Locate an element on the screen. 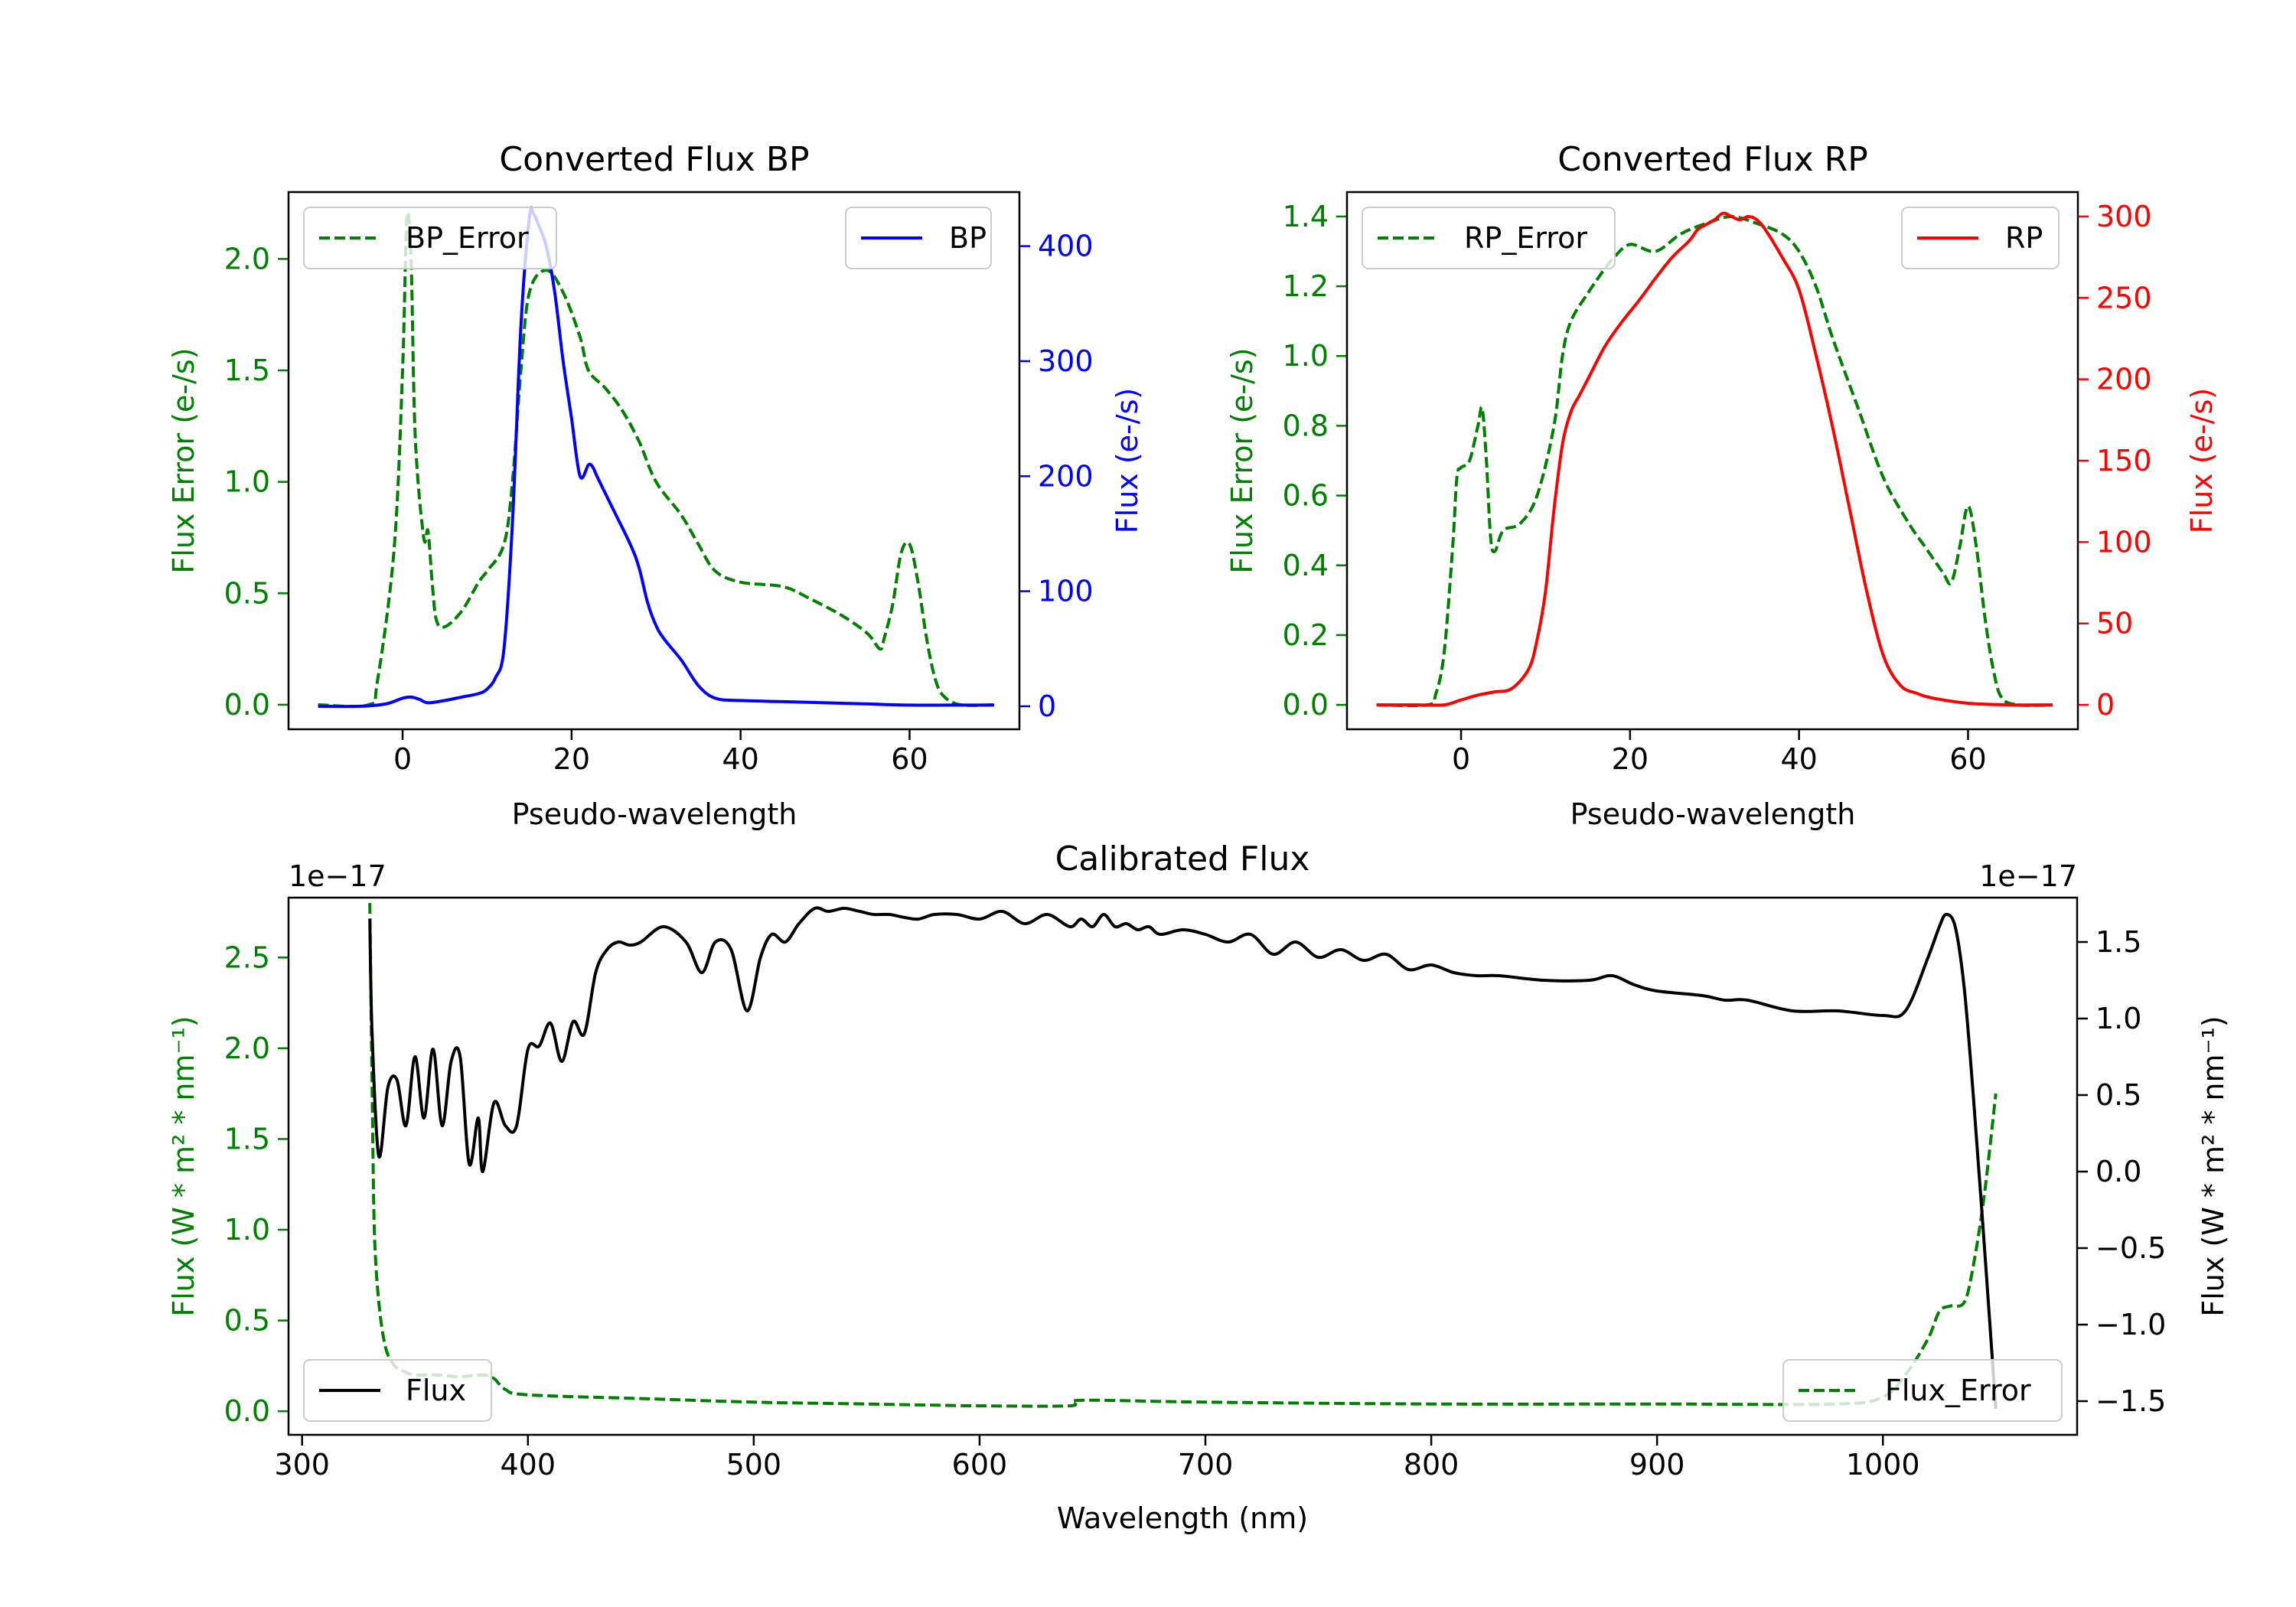  bp-xtick-label: 20 is located at coordinates (571, 759).